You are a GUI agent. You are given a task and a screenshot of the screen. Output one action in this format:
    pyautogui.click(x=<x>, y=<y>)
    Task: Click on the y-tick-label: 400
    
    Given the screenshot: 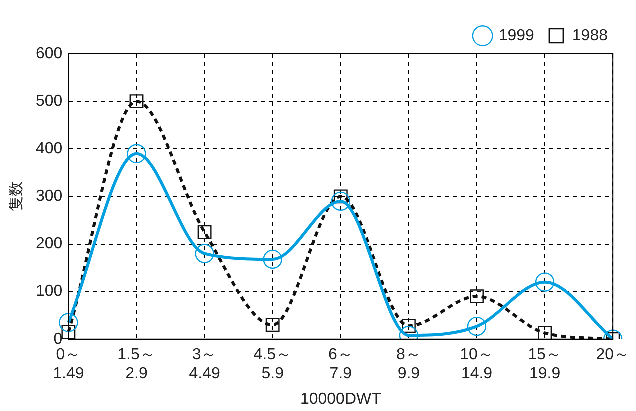 What is the action you would take?
    pyautogui.click(x=49, y=149)
    